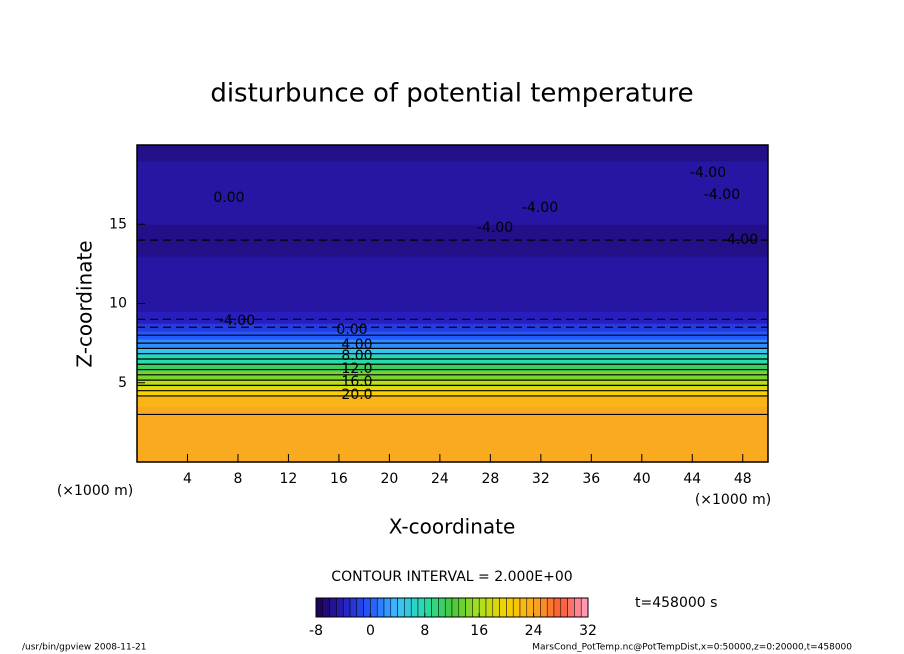 The image size is (904, 654). Describe the element at coordinates (440, 479) in the screenshot. I see `x-tick-label: 24` at that location.